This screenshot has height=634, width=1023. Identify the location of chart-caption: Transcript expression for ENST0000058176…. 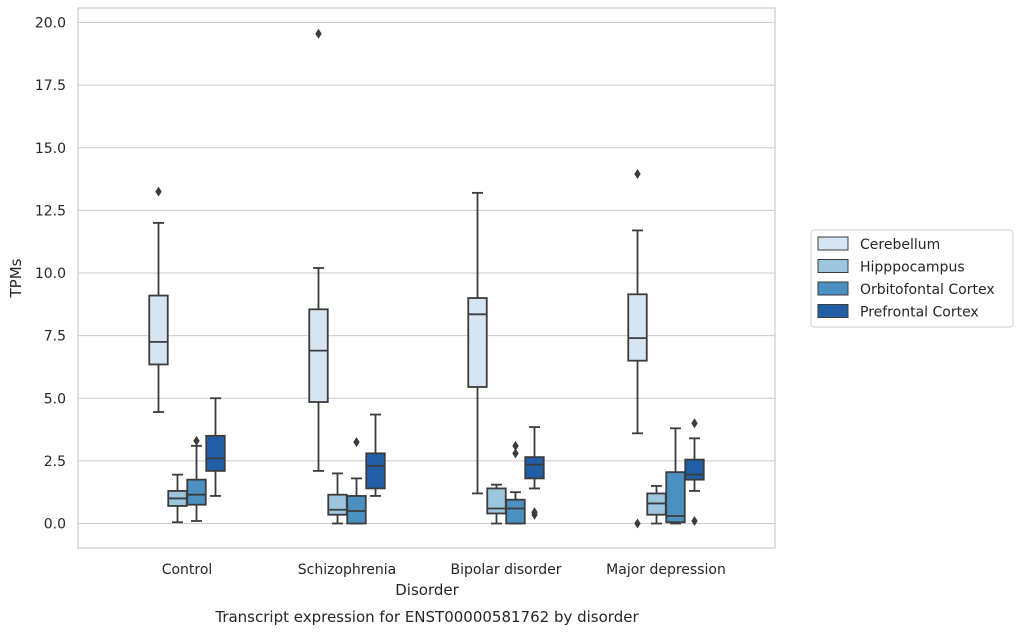
(426, 617).